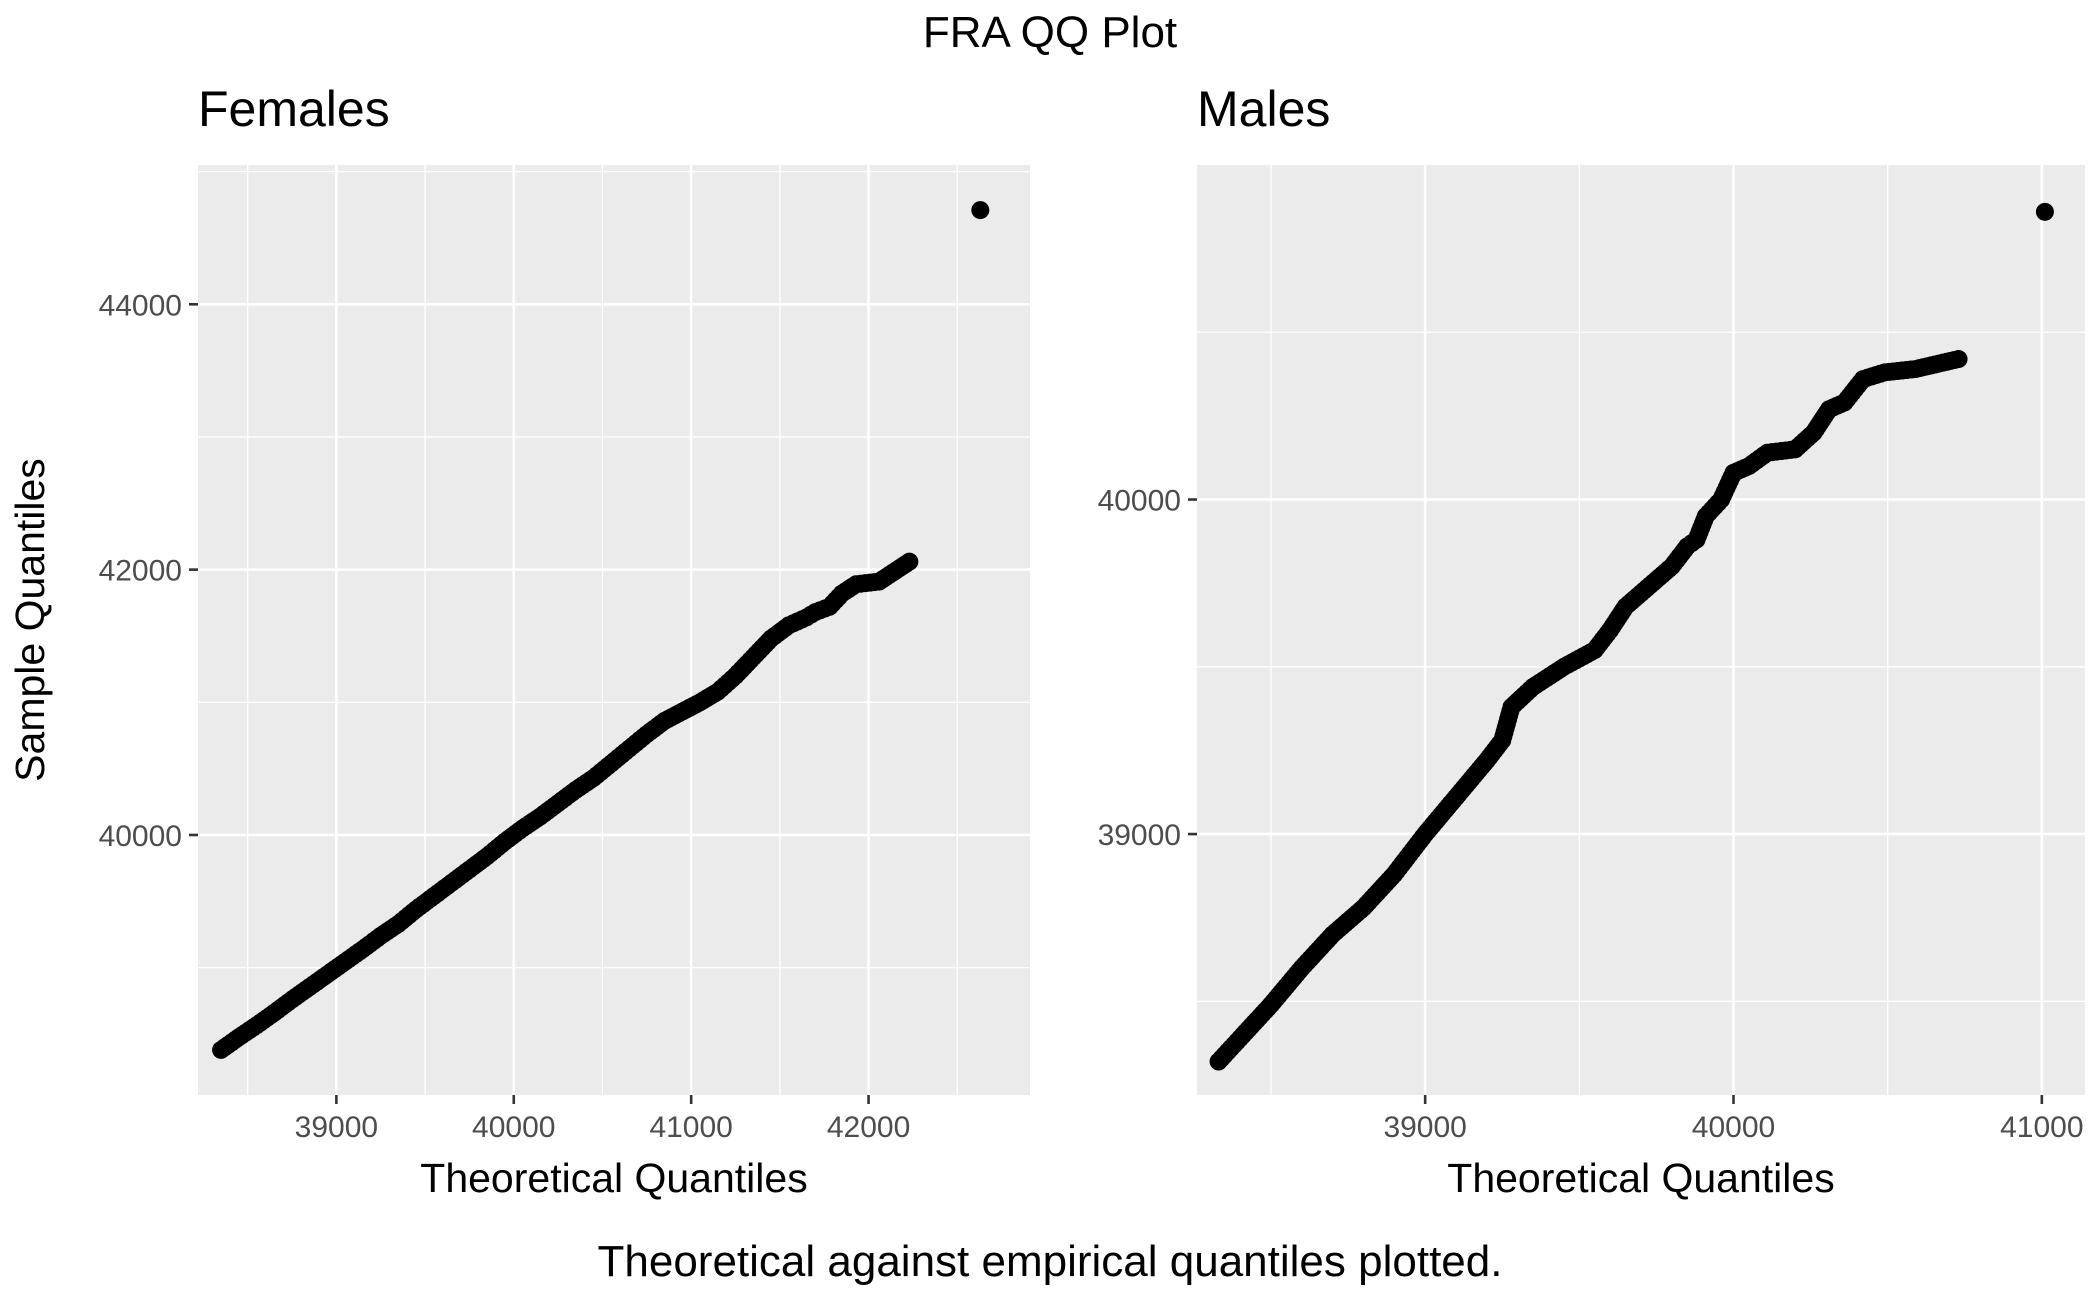  Describe the element at coordinates (1050, 32) in the screenshot. I see `figure-title: FRA QQ Plot` at that location.